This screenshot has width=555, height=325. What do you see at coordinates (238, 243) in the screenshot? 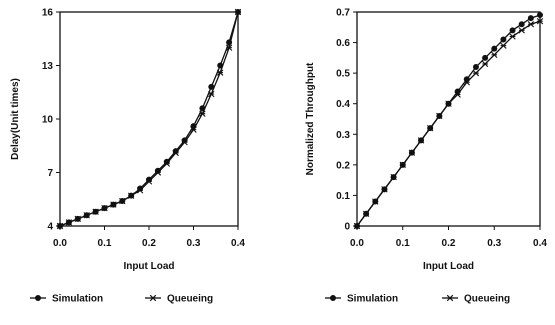
I see `delay-x-tick-label: 0.4` at bounding box center [238, 243].